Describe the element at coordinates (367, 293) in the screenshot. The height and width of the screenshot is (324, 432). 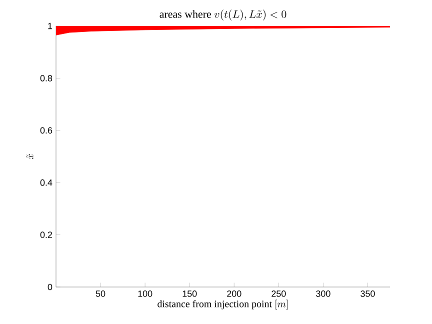
I see `x-tick-label: 350` at that location.